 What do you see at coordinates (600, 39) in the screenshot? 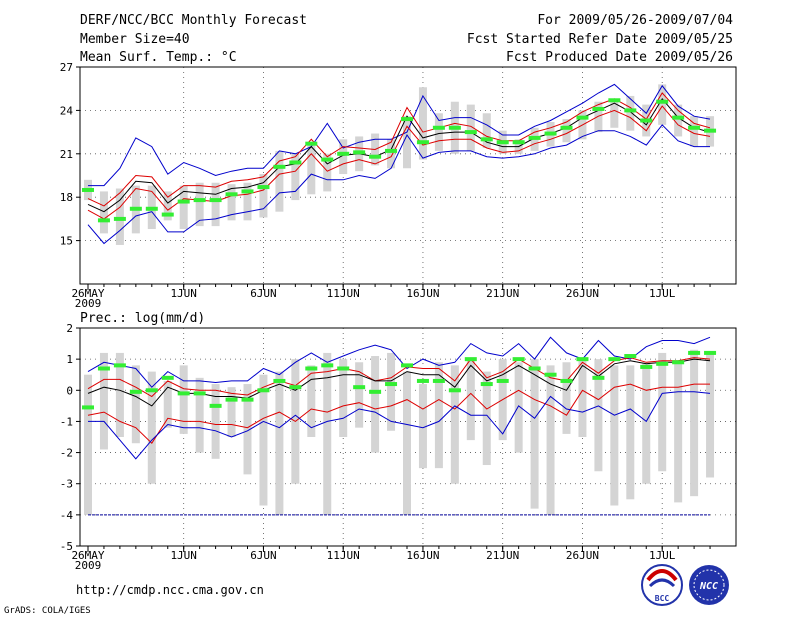
I see `refer-date: Fcst Started Refer Date 2009/05/25` at bounding box center [600, 39].